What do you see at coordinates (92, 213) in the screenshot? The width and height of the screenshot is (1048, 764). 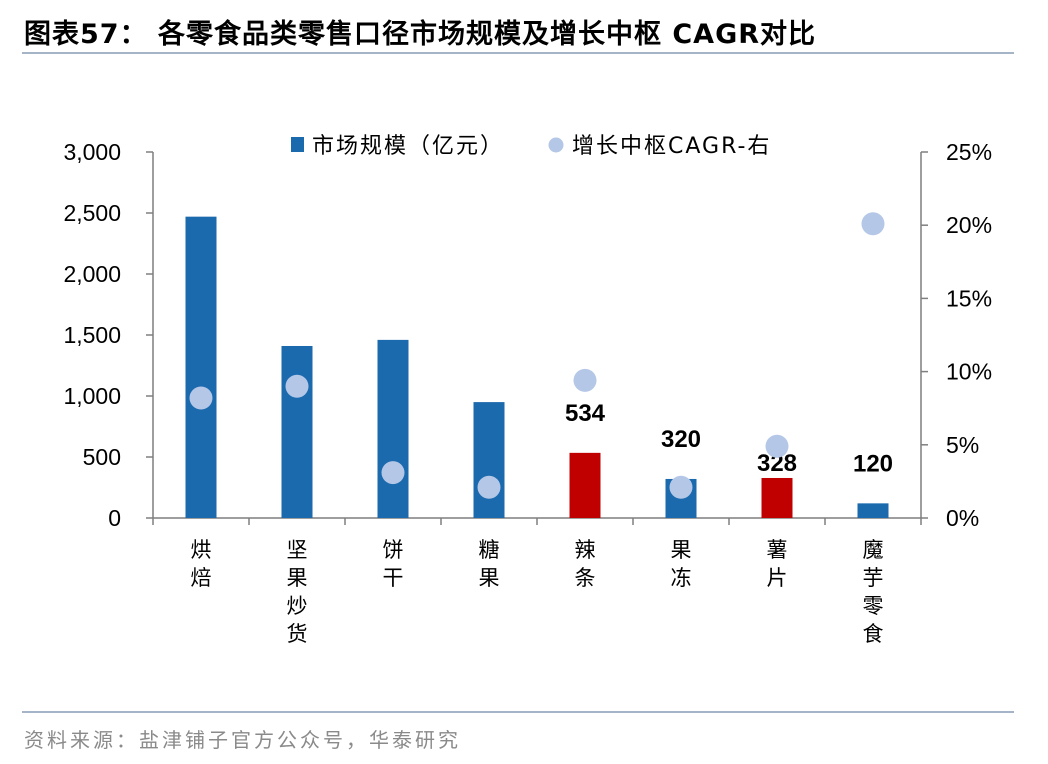 I see `left-y-tick-label: 2,500` at bounding box center [92, 213].